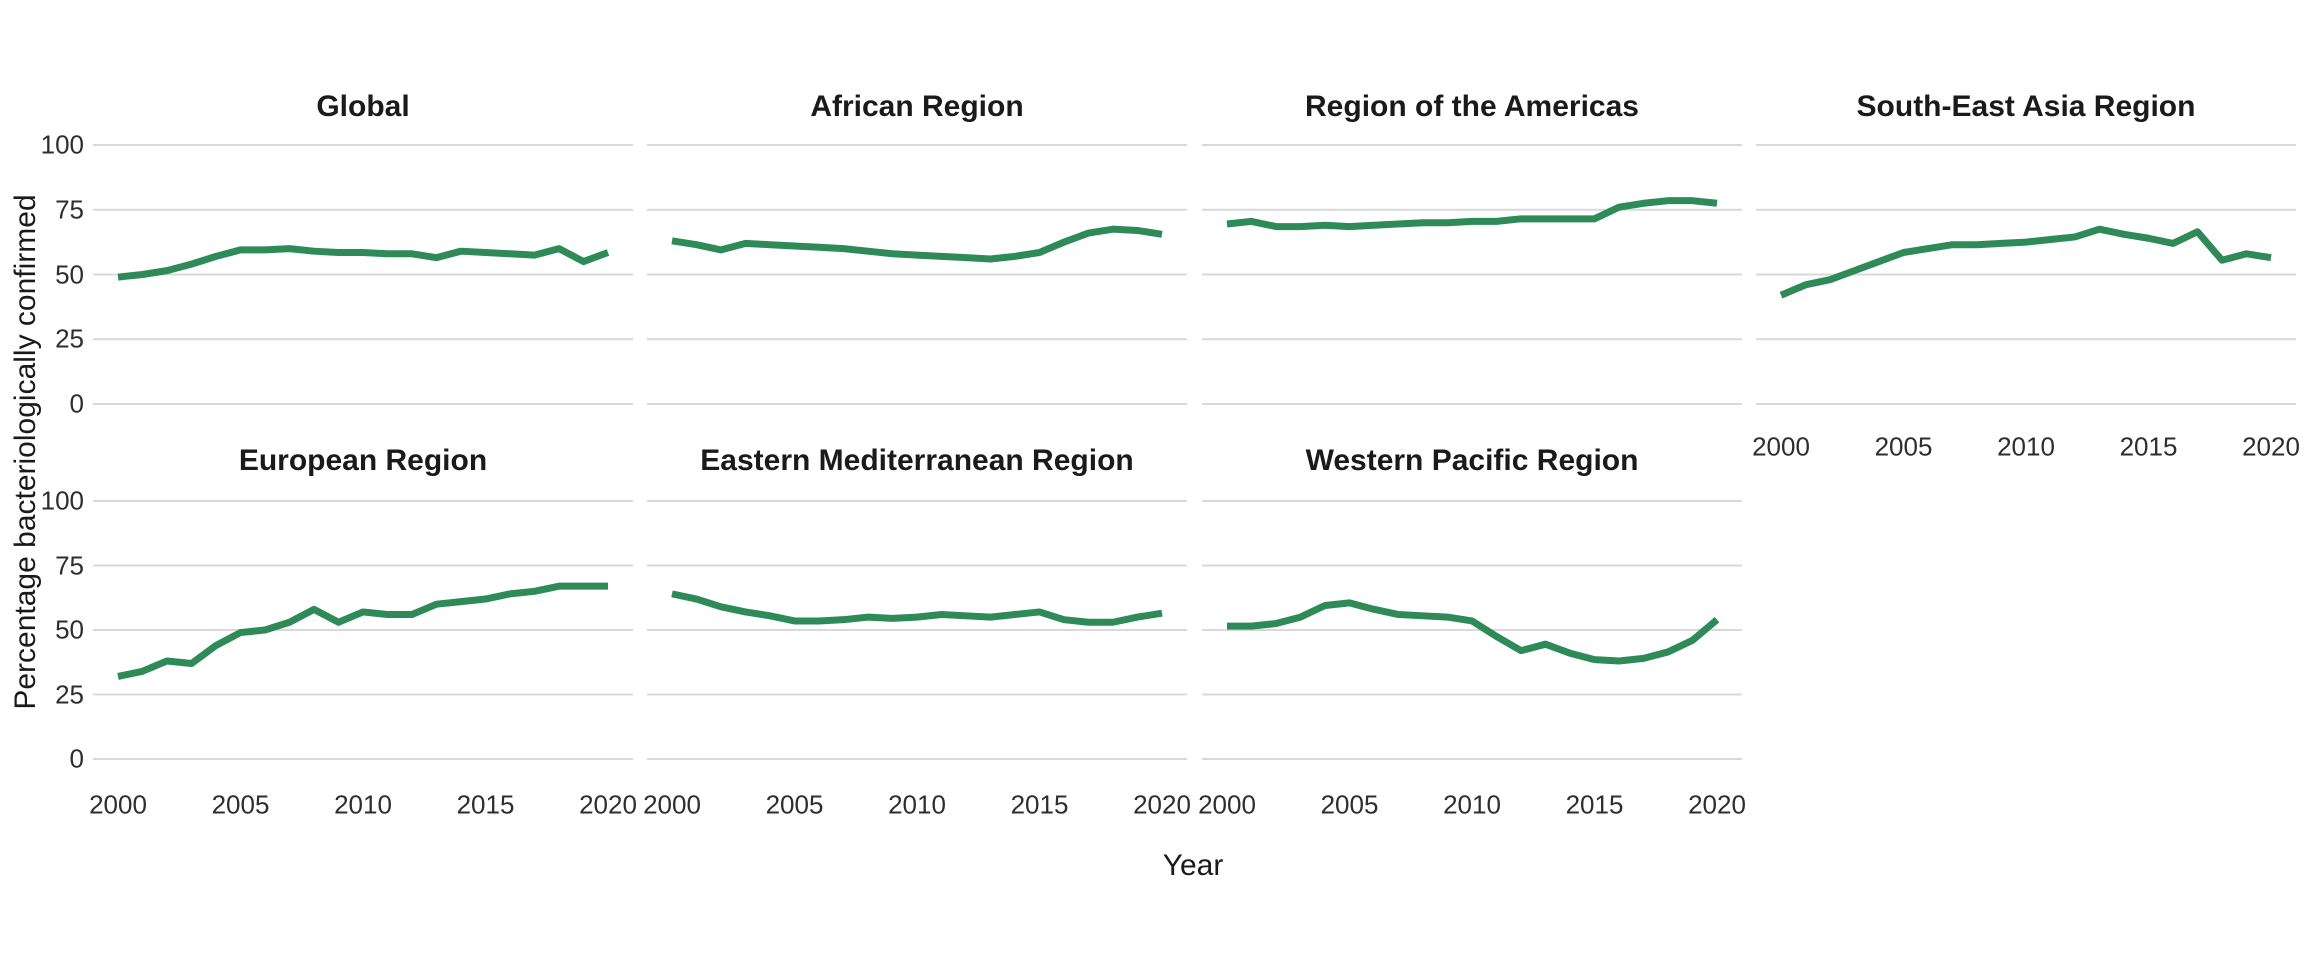 The width and height of the screenshot is (2304, 960). Describe the element at coordinates (917, 460) in the screenshot. I see `panel-title-eastern-mediterranean-region: Eastern Mediterranean Region` at that location.